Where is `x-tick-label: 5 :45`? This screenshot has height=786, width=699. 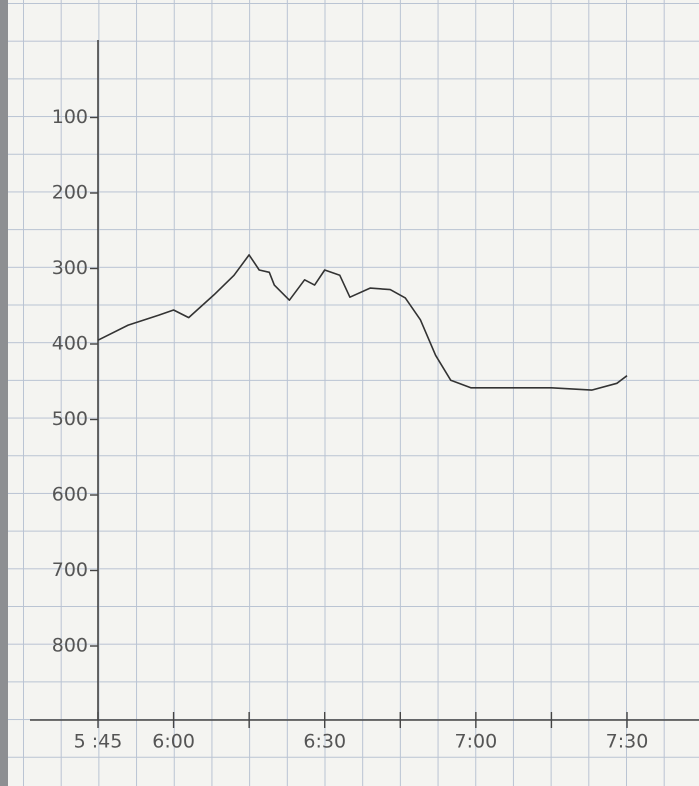 x-tick-label: 5 :45 is located at coordinates (98, 742).